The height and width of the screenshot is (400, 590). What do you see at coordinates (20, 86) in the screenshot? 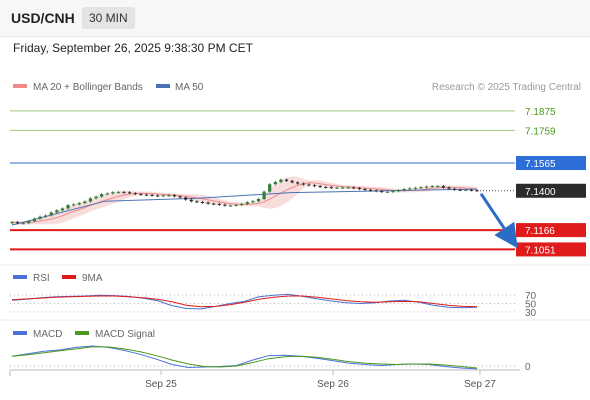
I see `legend-swatch-ma20` at bounding box center [20, 86].